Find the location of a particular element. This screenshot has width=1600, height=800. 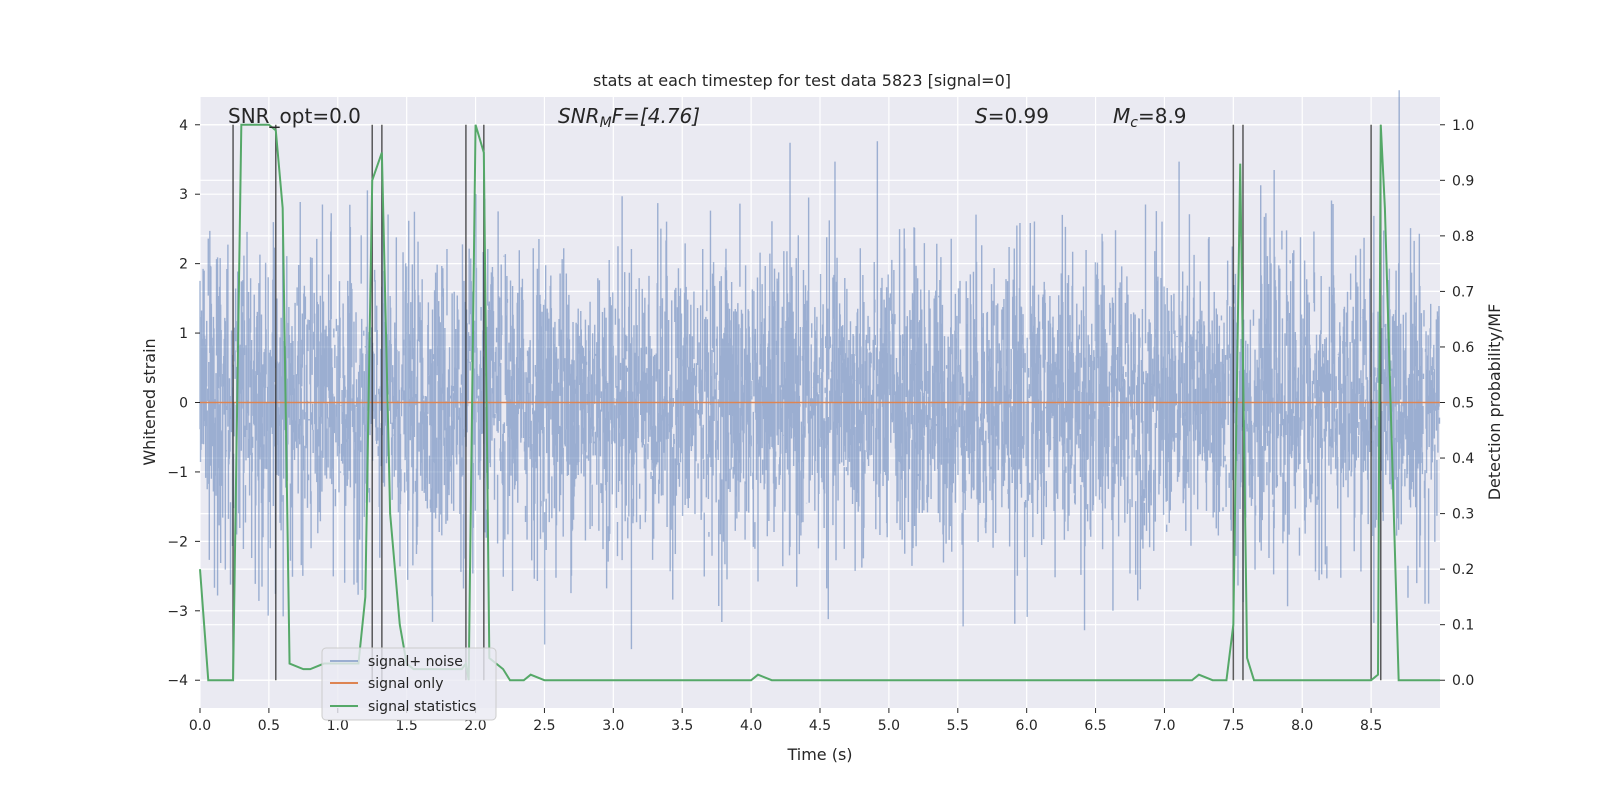

x-tick-label: 7.0 is located at coordinates (1164, 726).